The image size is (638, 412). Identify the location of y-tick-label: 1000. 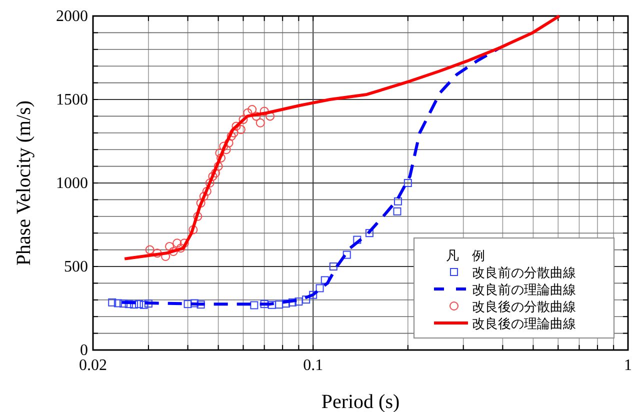
(72, 183).